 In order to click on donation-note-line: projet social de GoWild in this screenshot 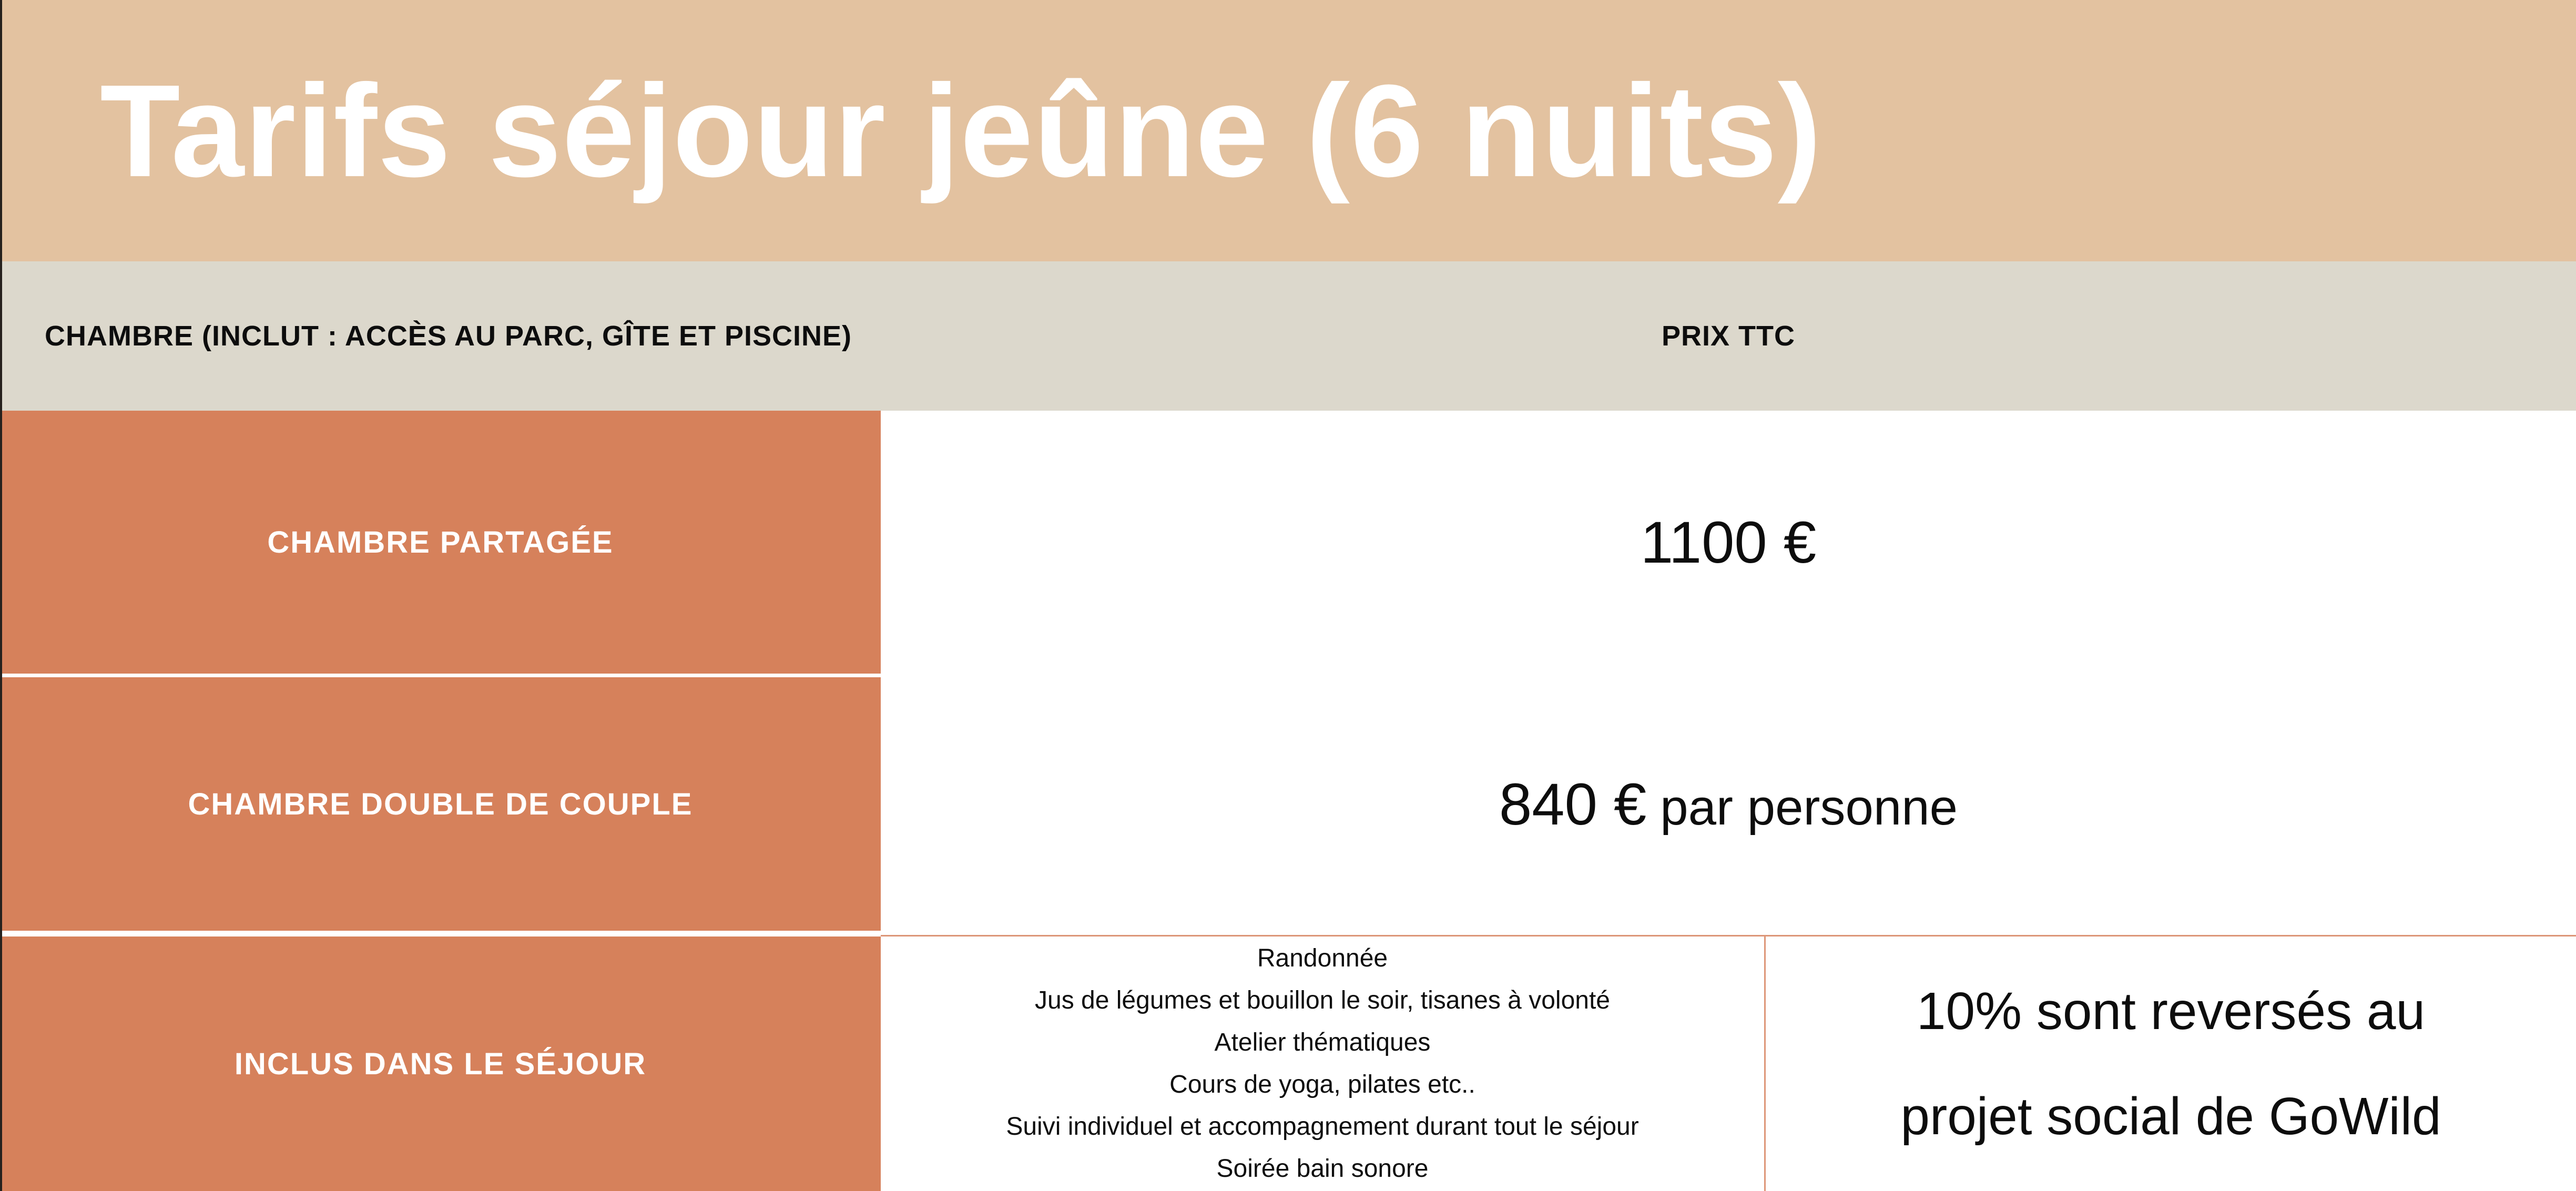, I will do `click(2170, 1116)`.